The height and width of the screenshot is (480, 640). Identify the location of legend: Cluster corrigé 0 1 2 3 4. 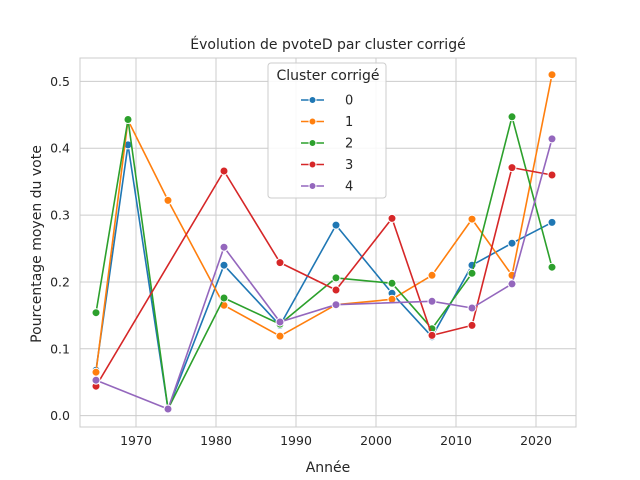
(327, 130).